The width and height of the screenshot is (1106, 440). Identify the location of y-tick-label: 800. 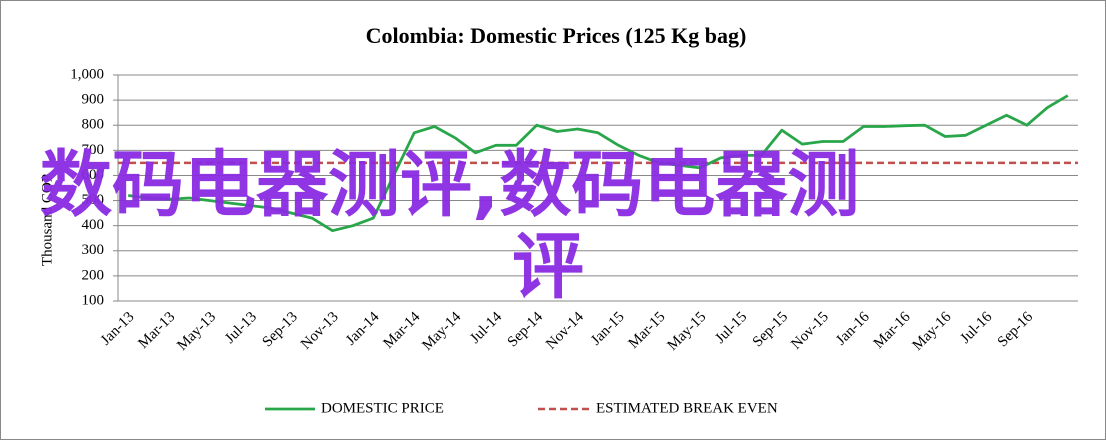
(93, 125).